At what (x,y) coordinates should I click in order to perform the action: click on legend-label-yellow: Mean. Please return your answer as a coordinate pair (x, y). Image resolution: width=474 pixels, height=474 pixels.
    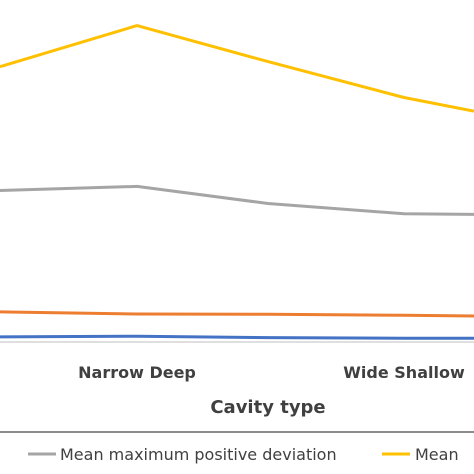
    Looking at the image, I should click on (437, 454).